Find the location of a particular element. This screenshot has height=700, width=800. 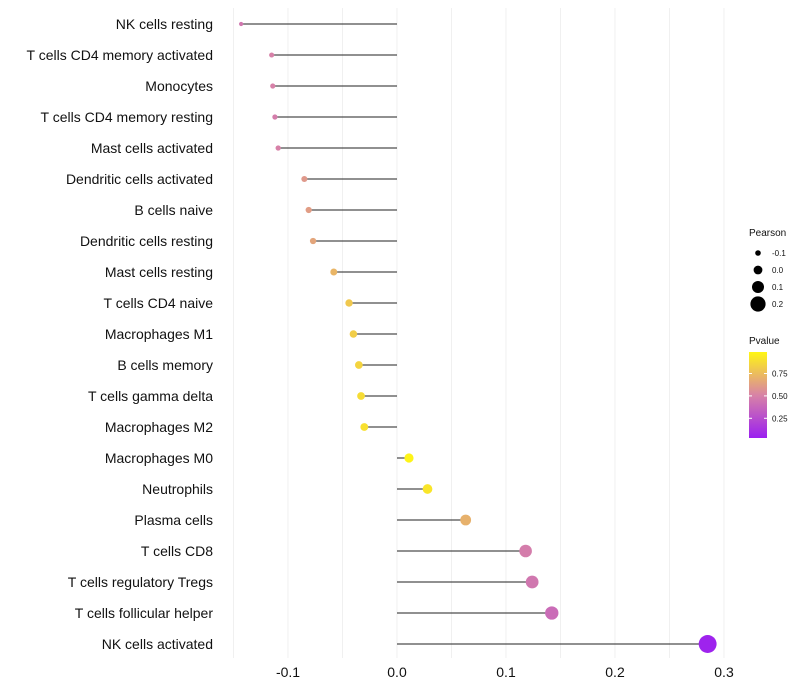

category-label: Neutrophils is located at coordinates (177, 489).